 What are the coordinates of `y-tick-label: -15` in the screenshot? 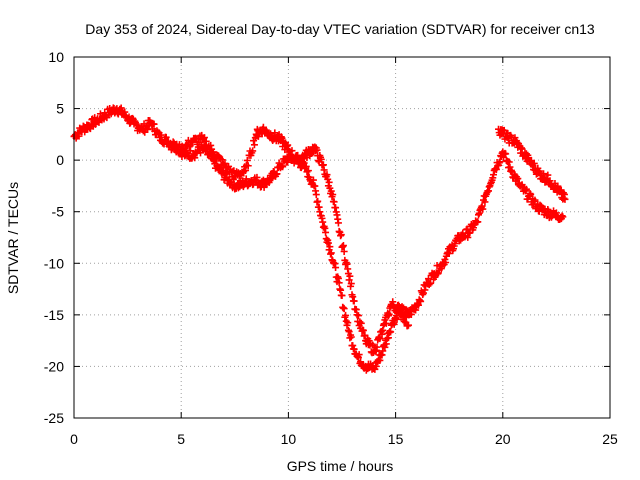 It's located at (54, 315).